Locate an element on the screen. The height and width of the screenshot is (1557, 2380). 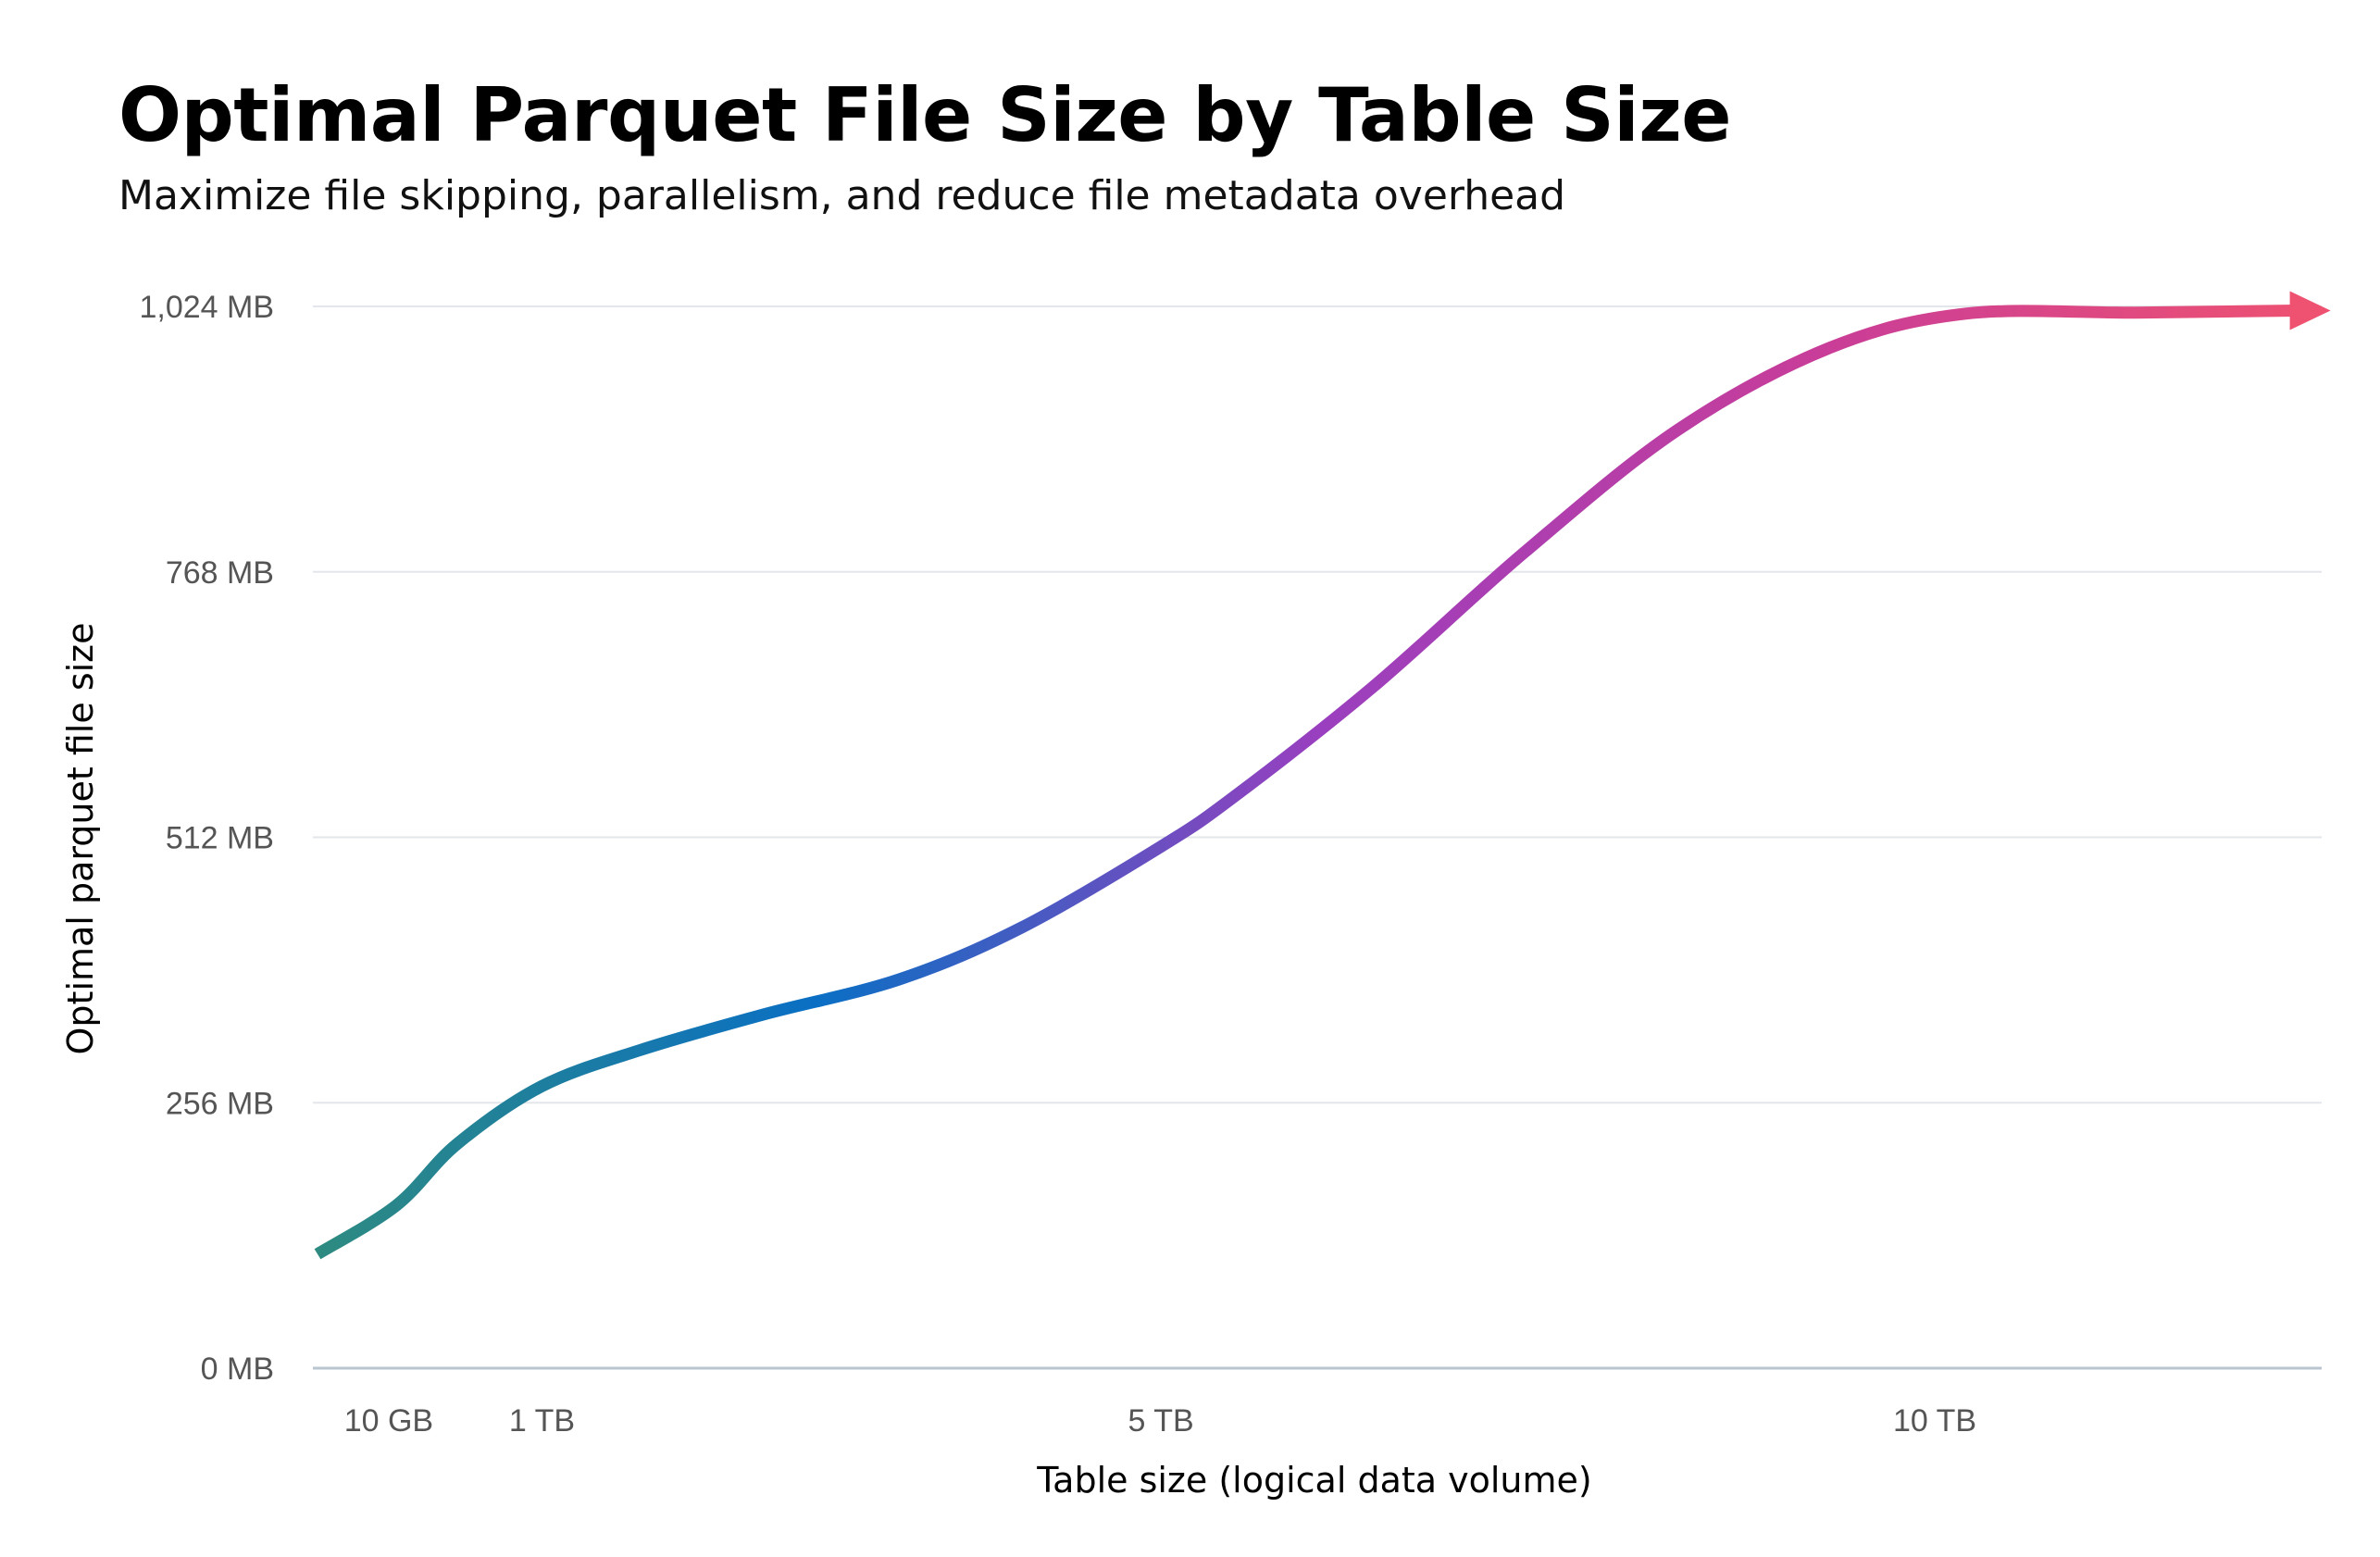
x-tick-label: 5 TB is located at coordinates (1161, 1421).